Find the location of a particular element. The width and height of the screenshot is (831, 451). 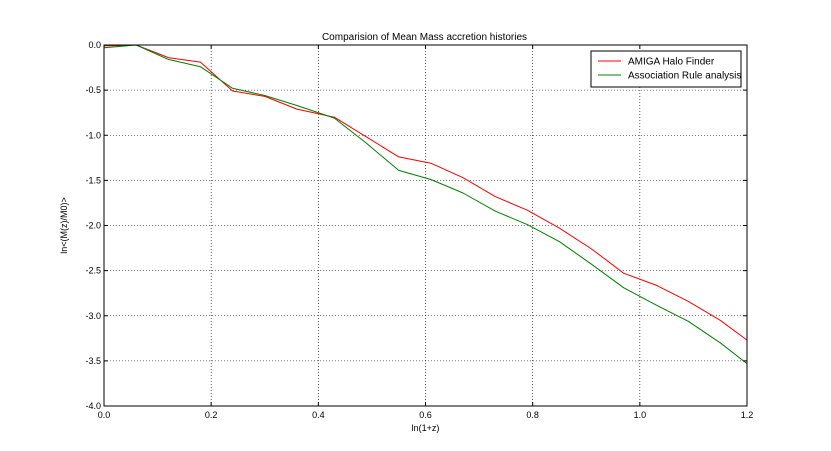

x-tick-label: 1.0 is located at coordinates (640, 415).